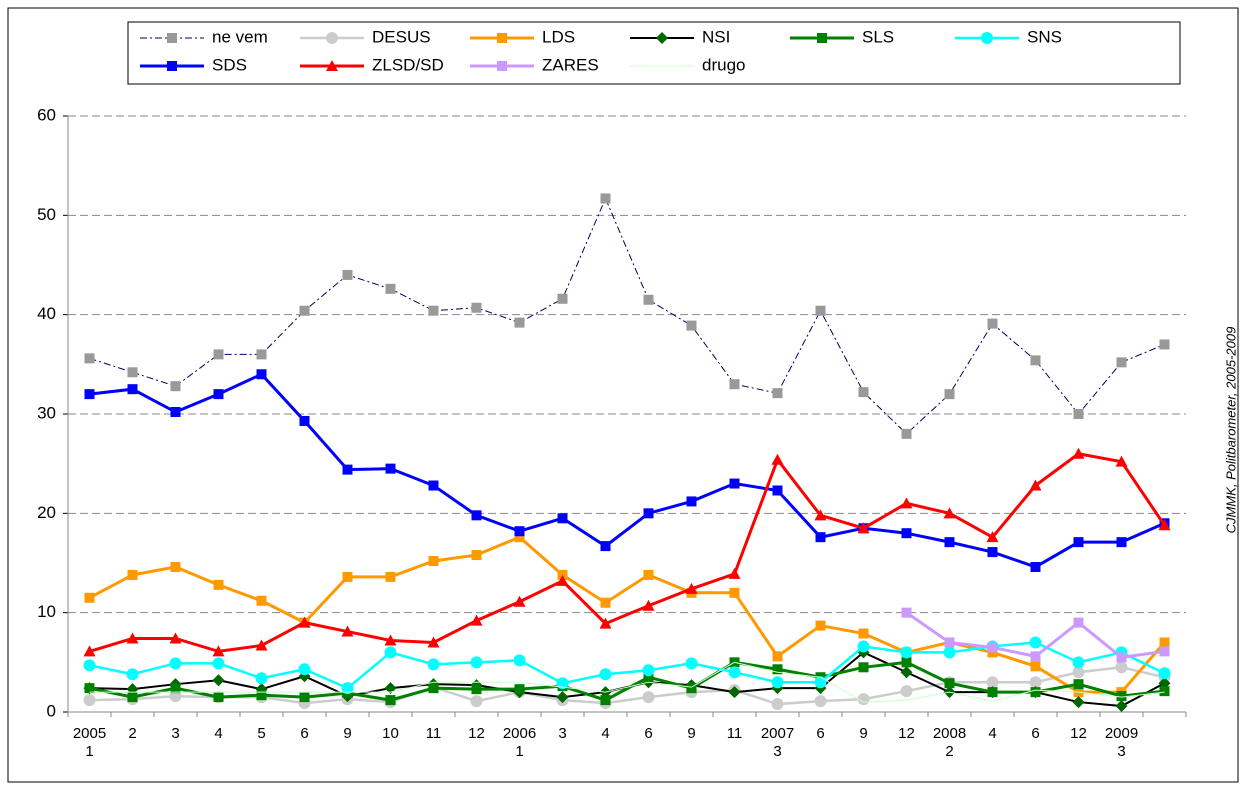 The height and width of the screenshot is (789, 1246). Describe the element at coordinates (519, 751) in the screenshot. I see `x-tick-label: 1` at that location.